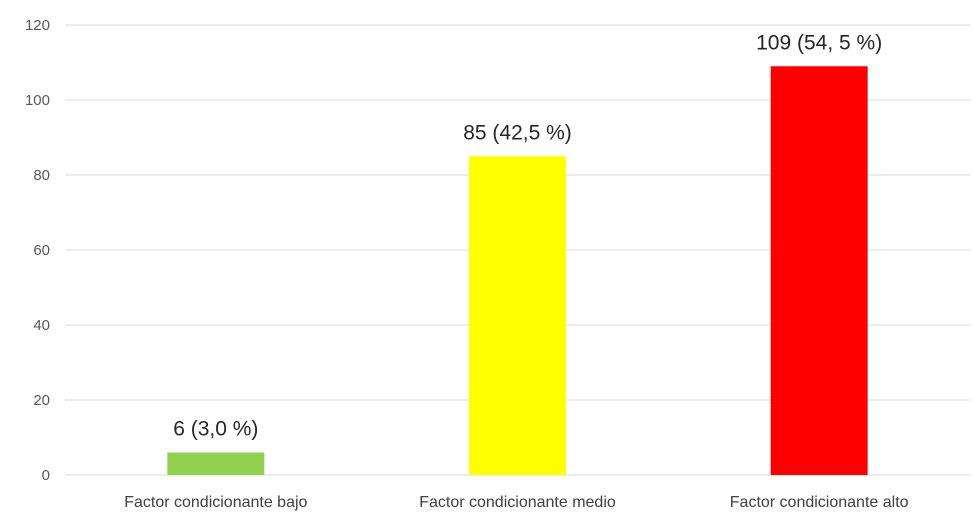  I want to click on x-tick-label-2: Factor condicionante medio, so click(517, 502).